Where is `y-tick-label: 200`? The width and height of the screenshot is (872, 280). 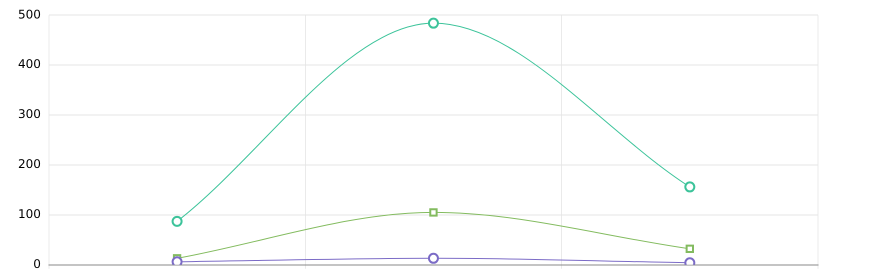 y-tick-label: 200 is located at coordinates (29, 164).